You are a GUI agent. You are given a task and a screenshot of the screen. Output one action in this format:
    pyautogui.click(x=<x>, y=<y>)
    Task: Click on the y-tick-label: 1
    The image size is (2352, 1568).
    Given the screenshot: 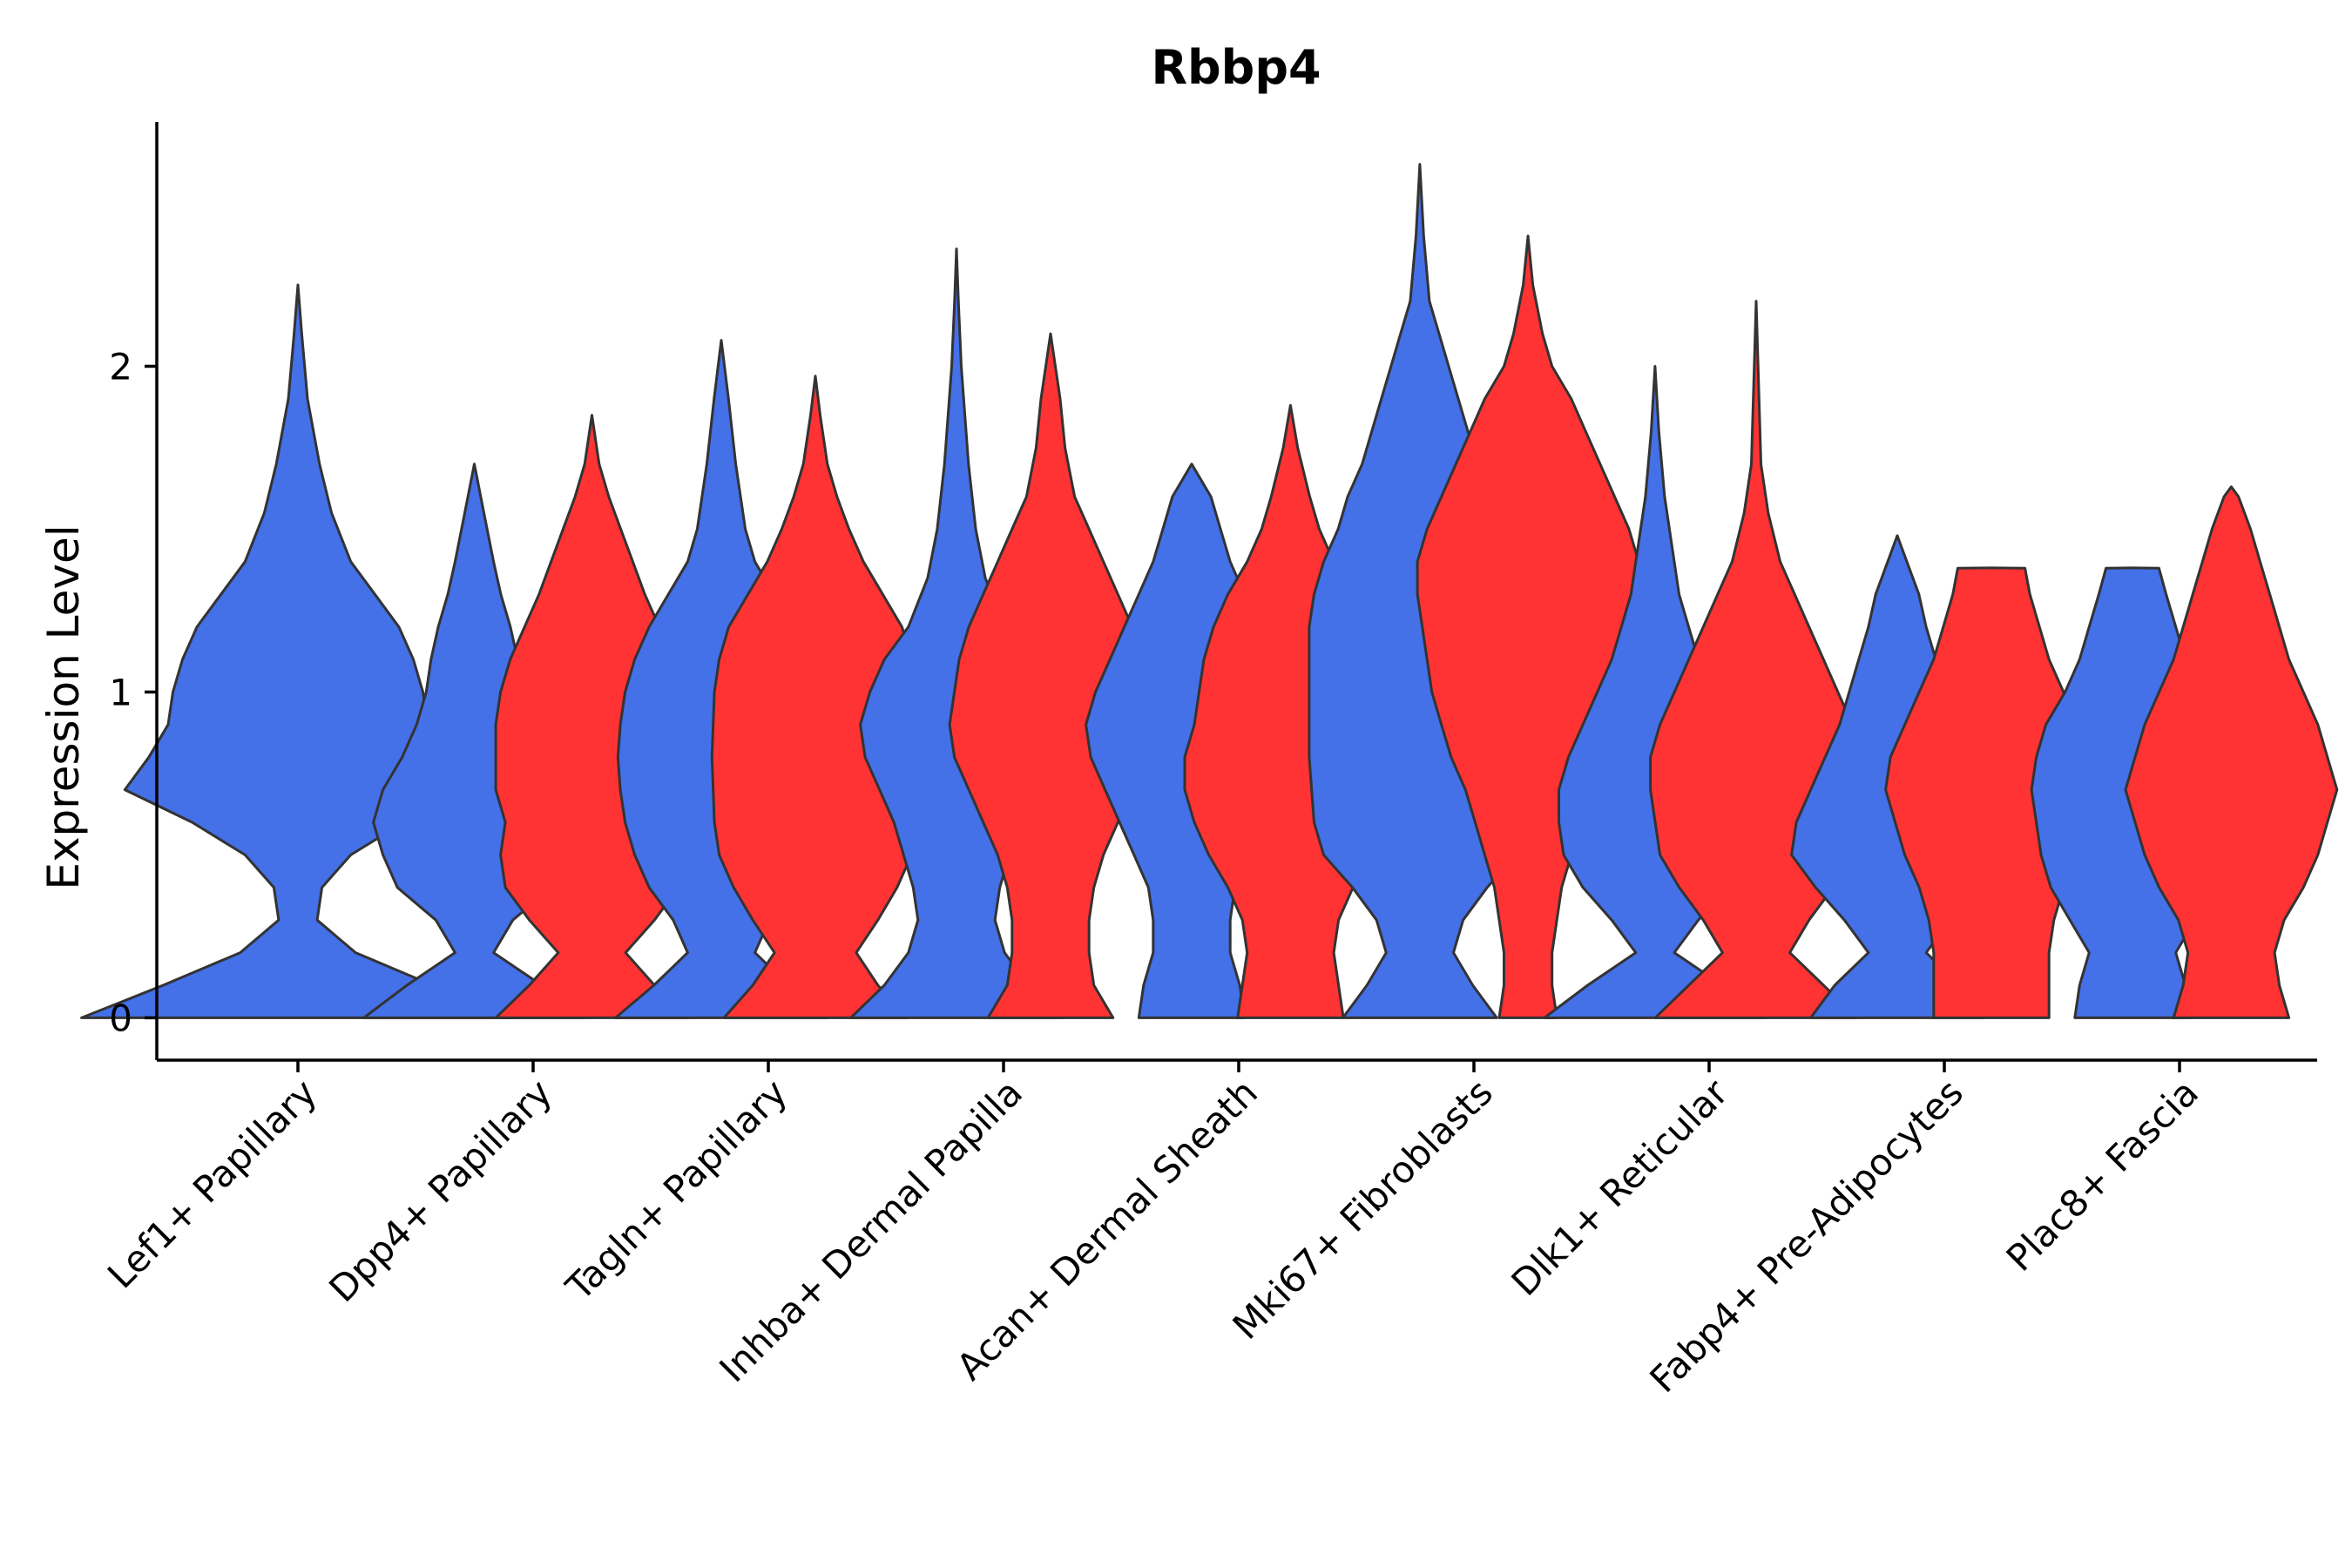 What is the action you would take?
    pyautogui.click(x=120, y=692)
    